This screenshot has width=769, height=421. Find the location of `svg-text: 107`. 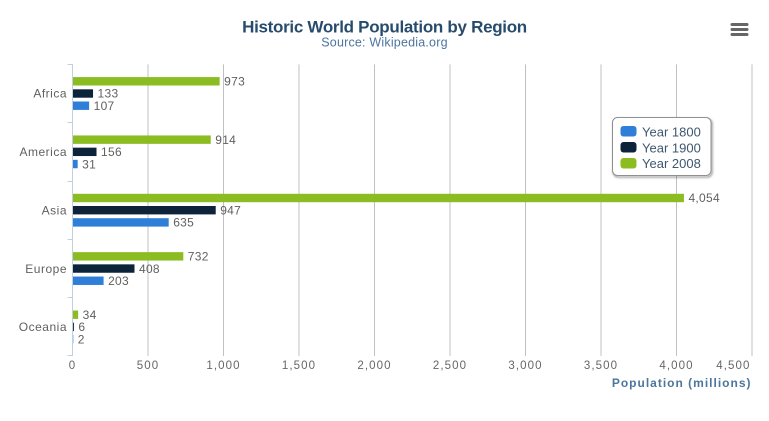

svg-text: 107 is located at coordinates (104, 106).